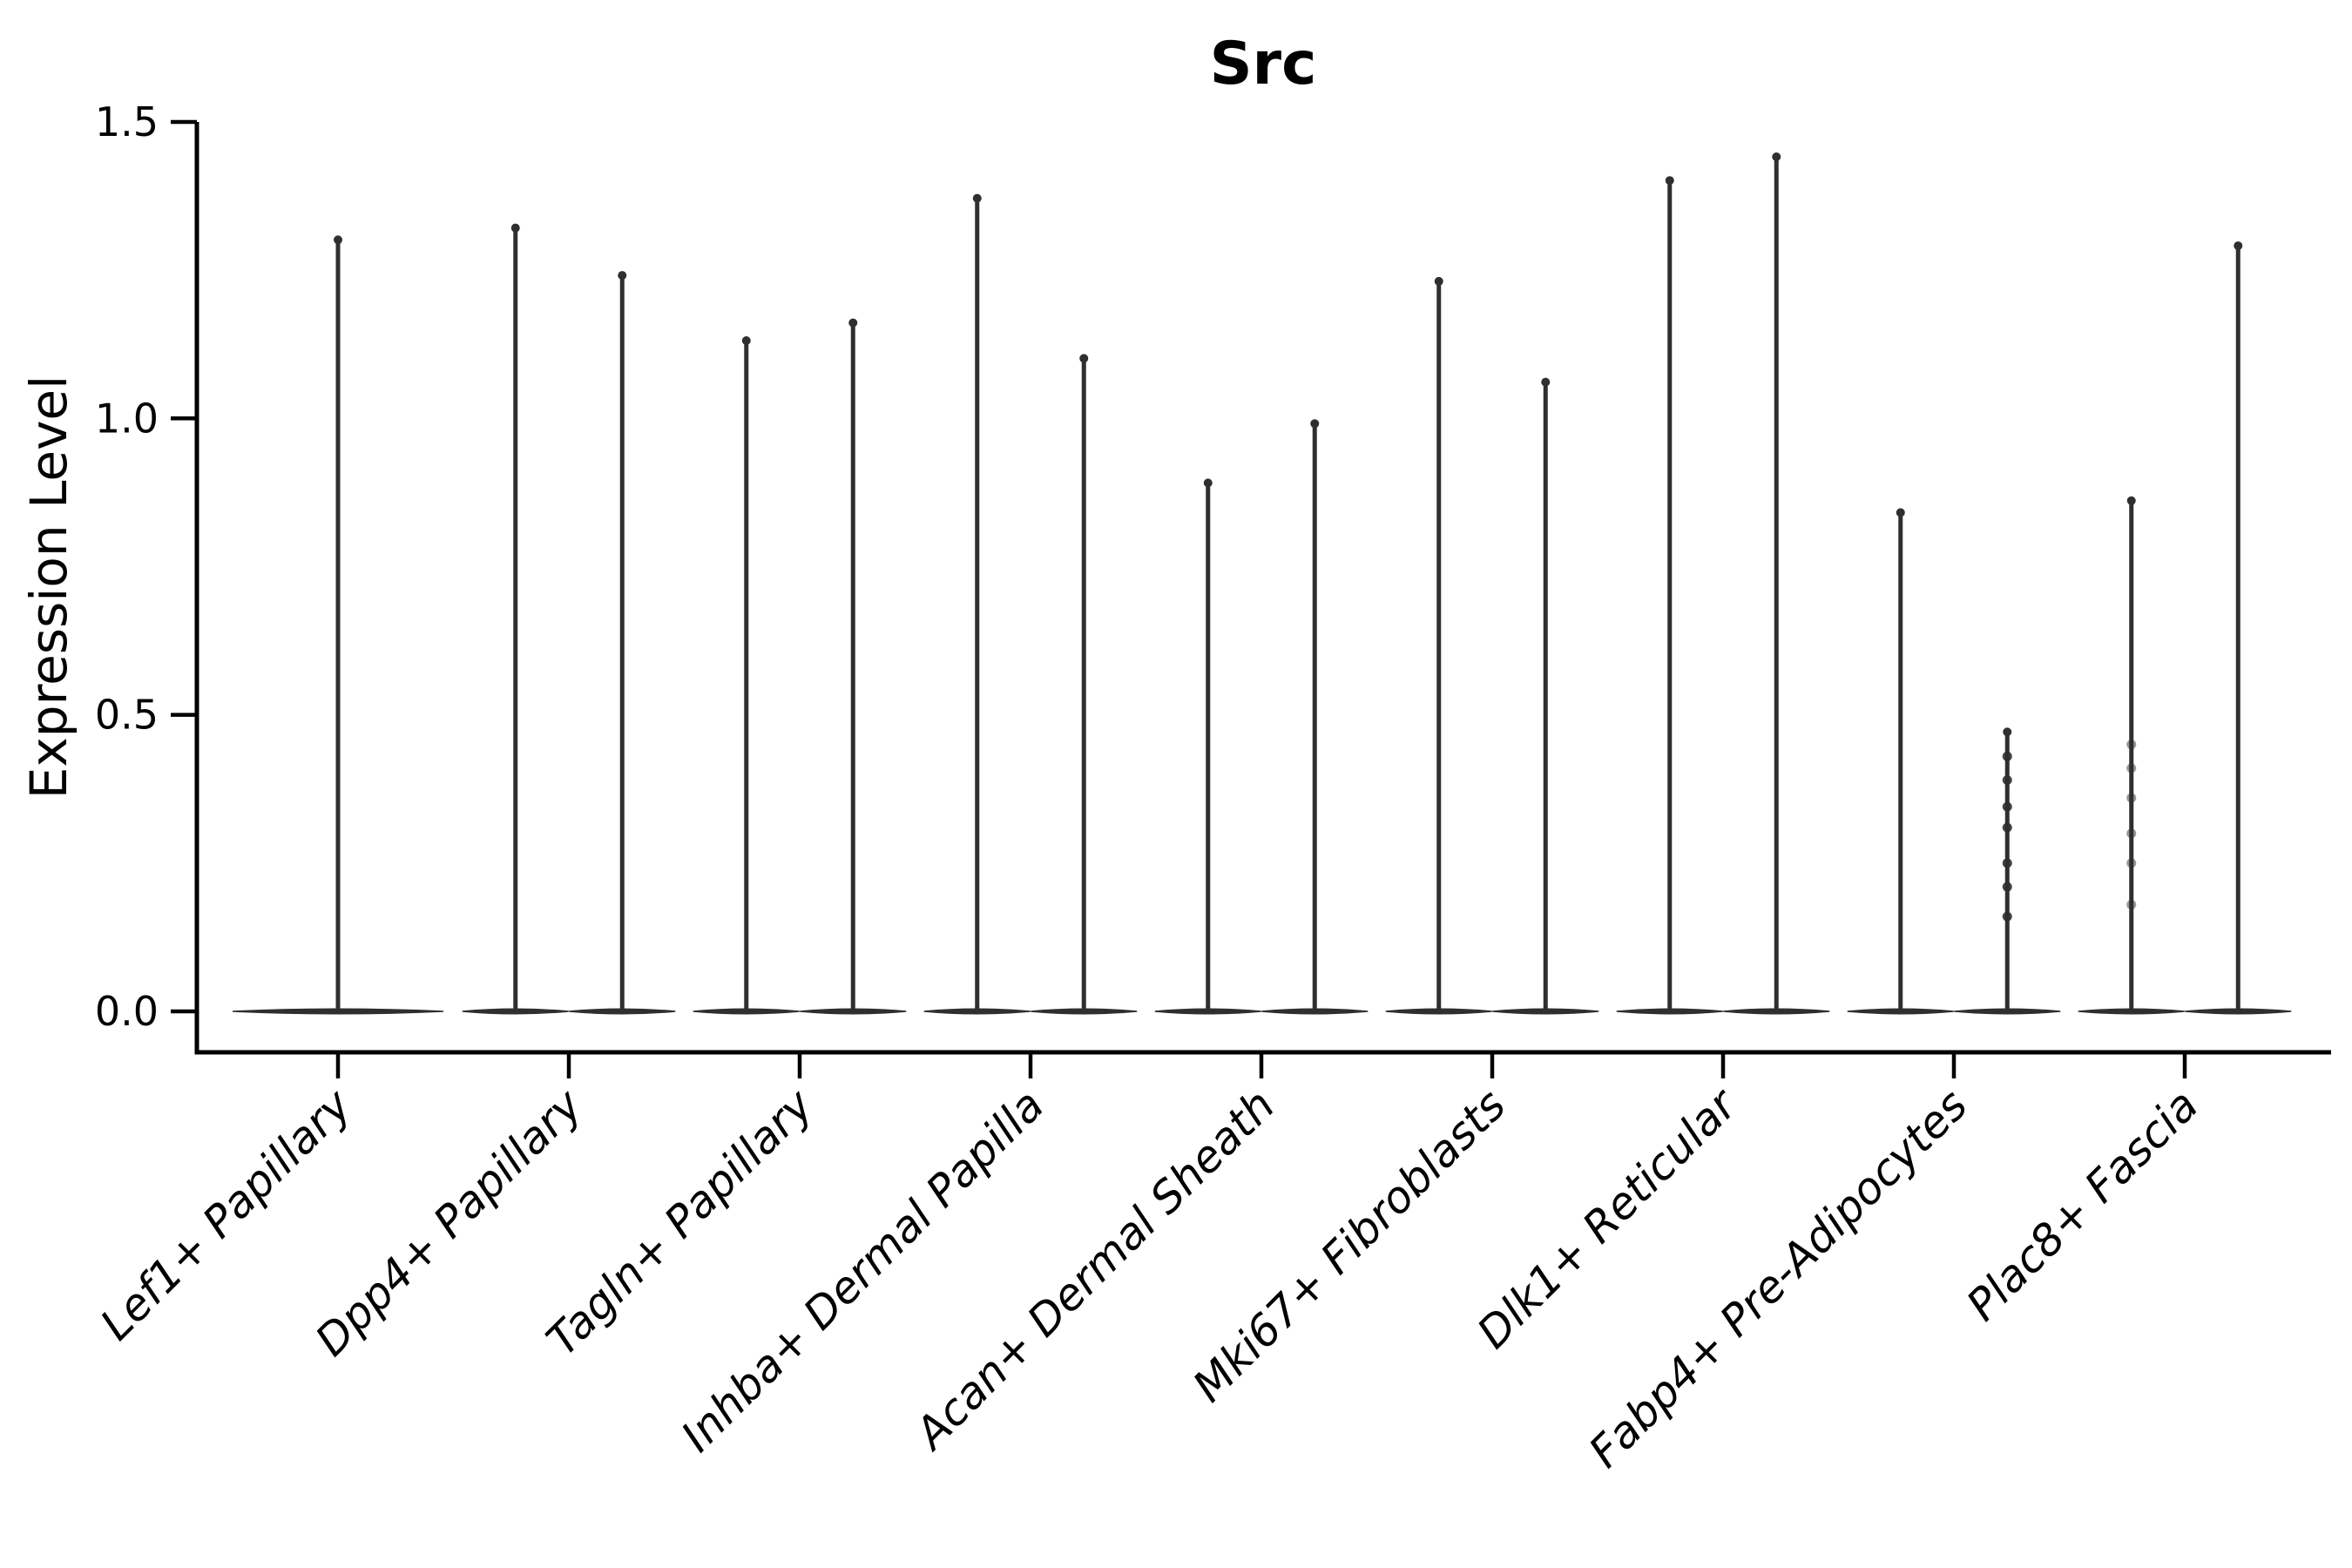 The height and width of the screenshot is (1568, 2352). Describe the element at coordinates (1778, 1278) in the screenshot. I see `x-tick-label: Fabp4+ Pre-Adipocytes` at that location.